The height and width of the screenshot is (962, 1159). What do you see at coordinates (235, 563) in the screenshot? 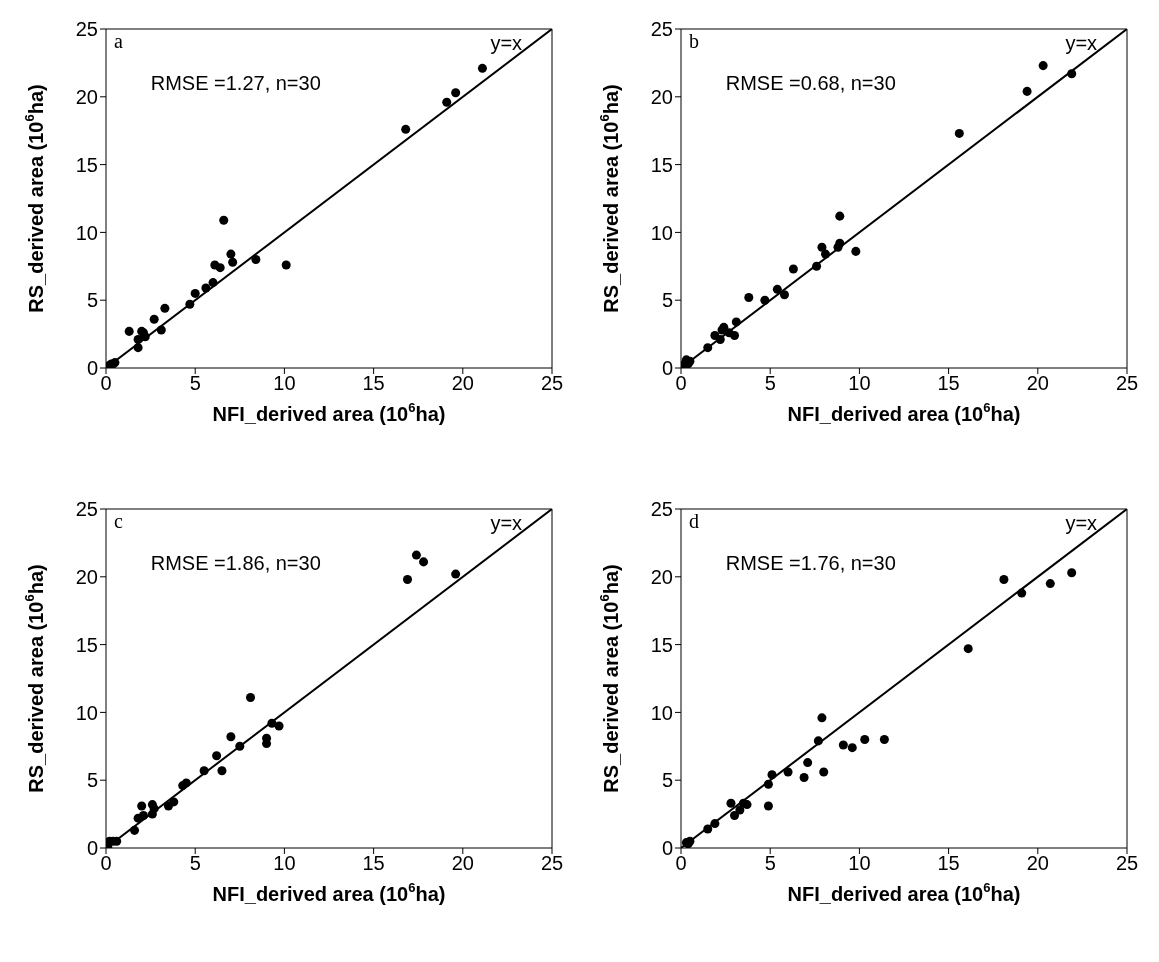
I see `annotation: RMSE =1.86, n=30` at bounding box center [235, 563].